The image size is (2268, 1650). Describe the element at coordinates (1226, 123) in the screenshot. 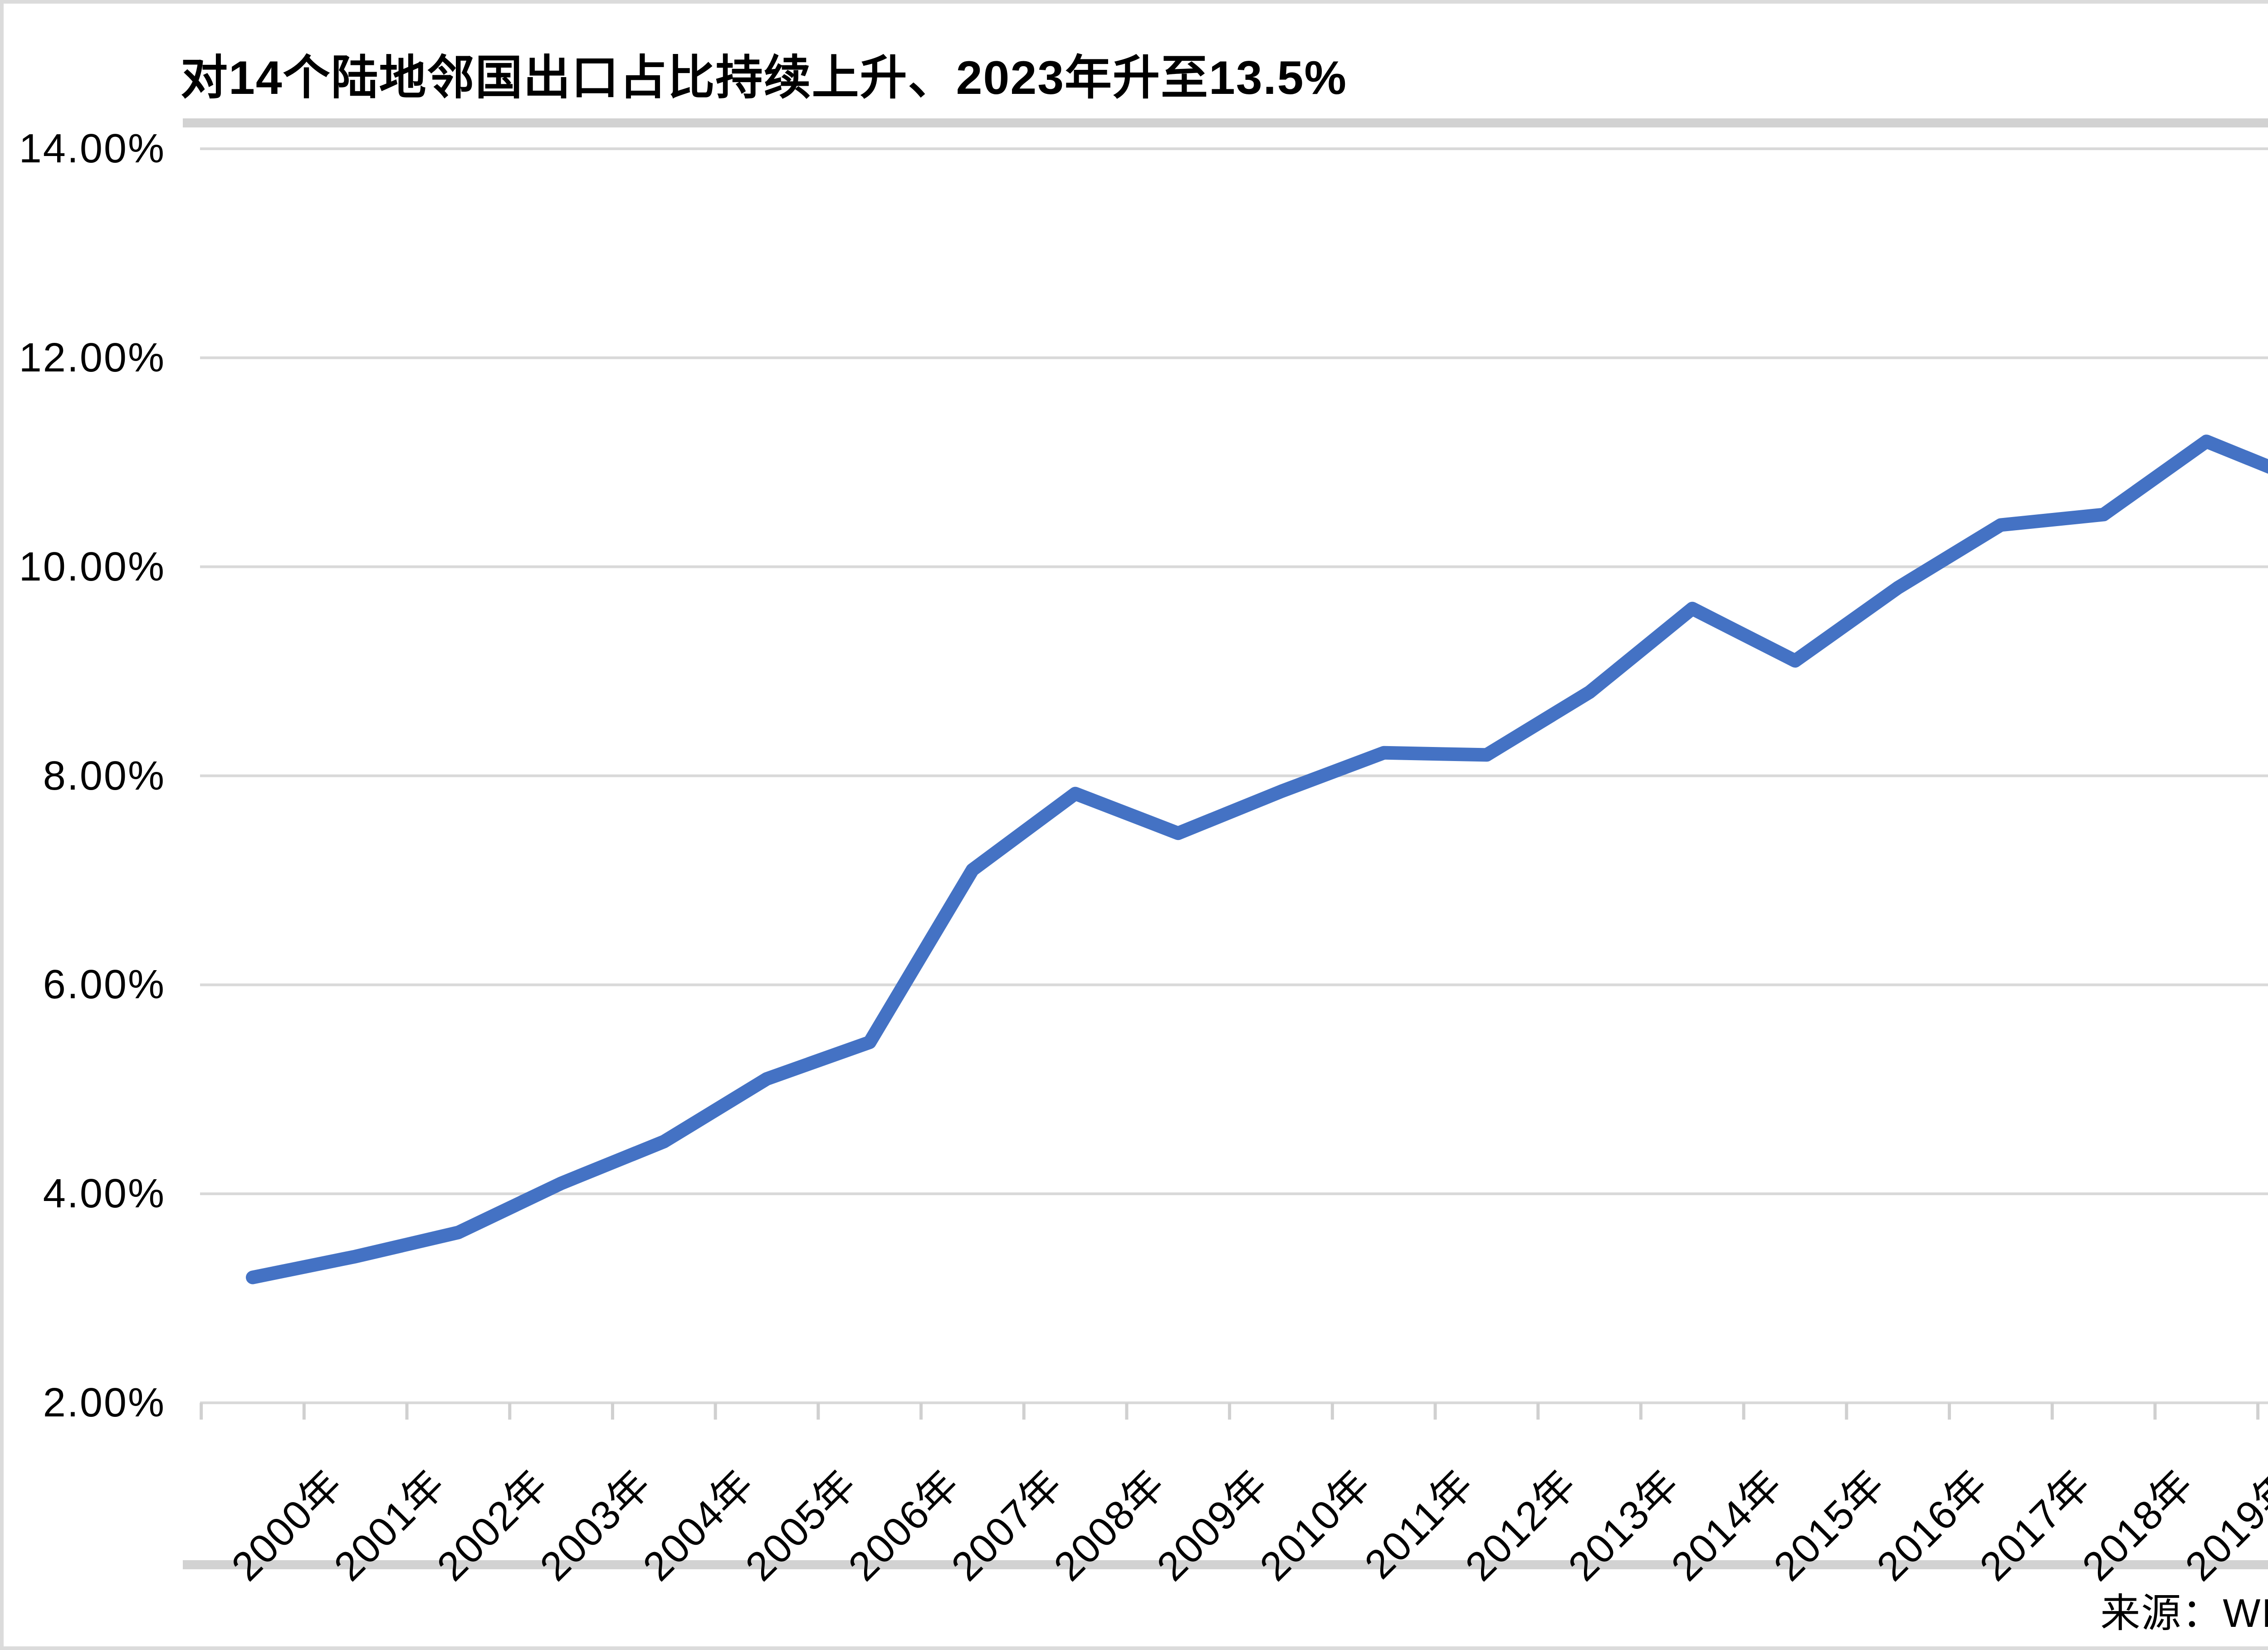

I see `plot-top-border` at that location.